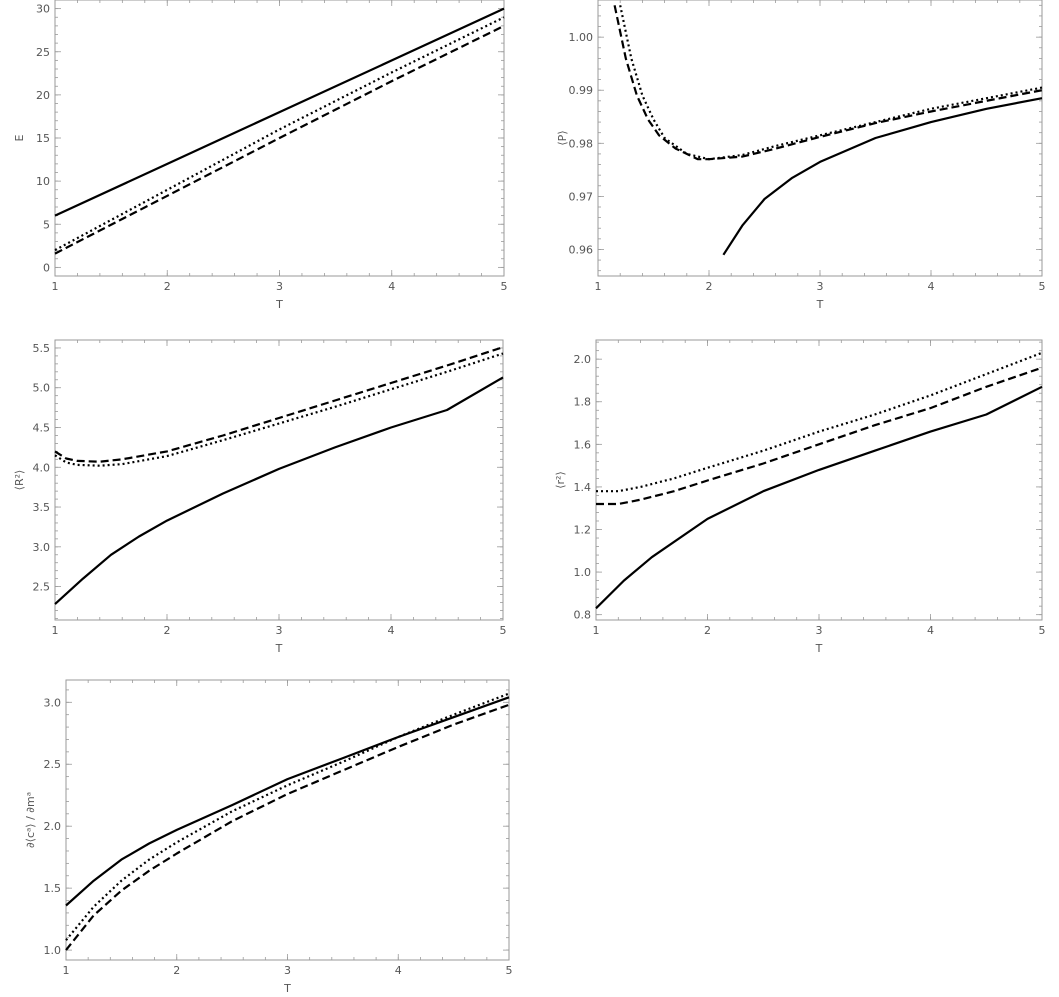  Describe the element at coordinates (43, 52) in the screenshot. I see `y-tick-label: 25` at that location.